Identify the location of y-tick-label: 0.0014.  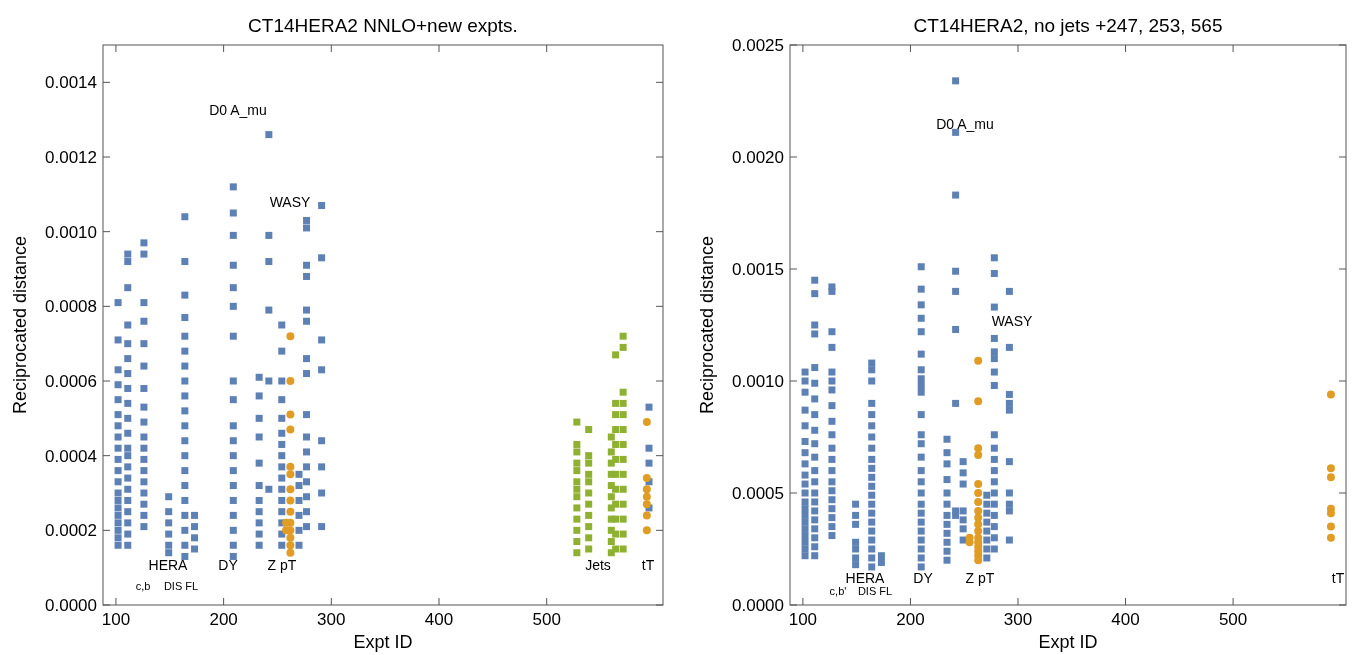
(71, 83).